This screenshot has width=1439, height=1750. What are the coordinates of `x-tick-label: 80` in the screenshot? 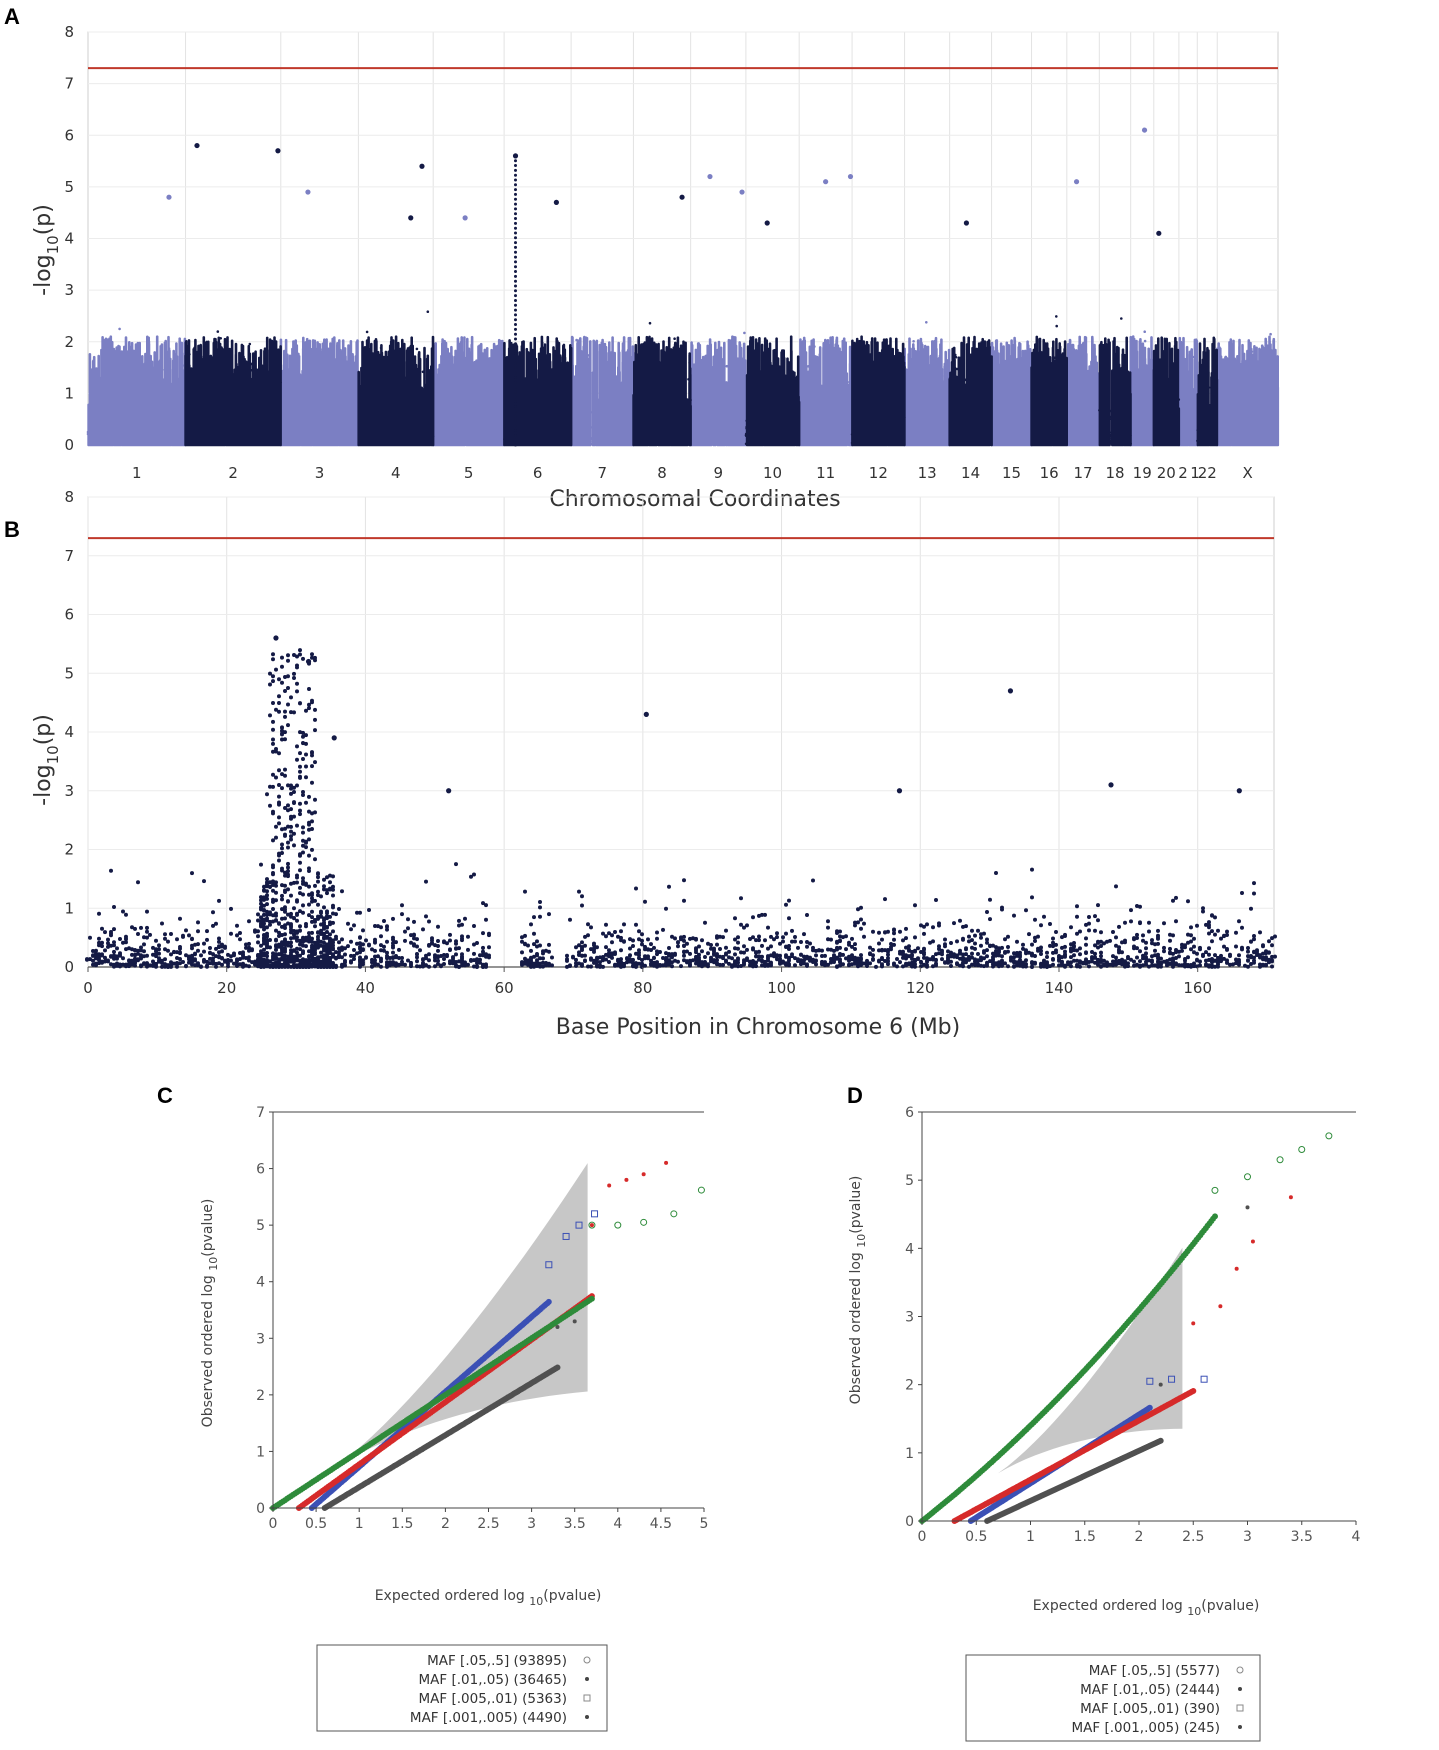 It's located at (642, 988).